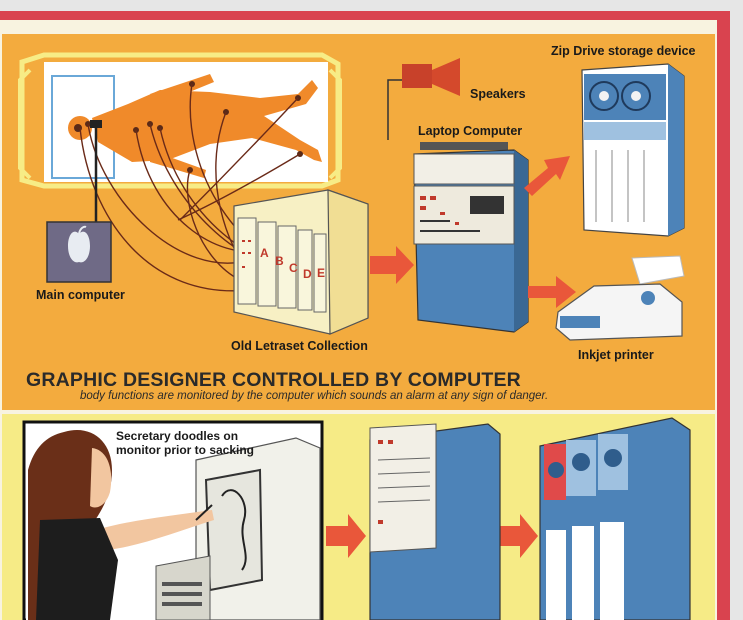  What do you see at coordinates (264, 253) in the screenshot?
I see `drawer-label-a: A` at bounding box center [264, 253].